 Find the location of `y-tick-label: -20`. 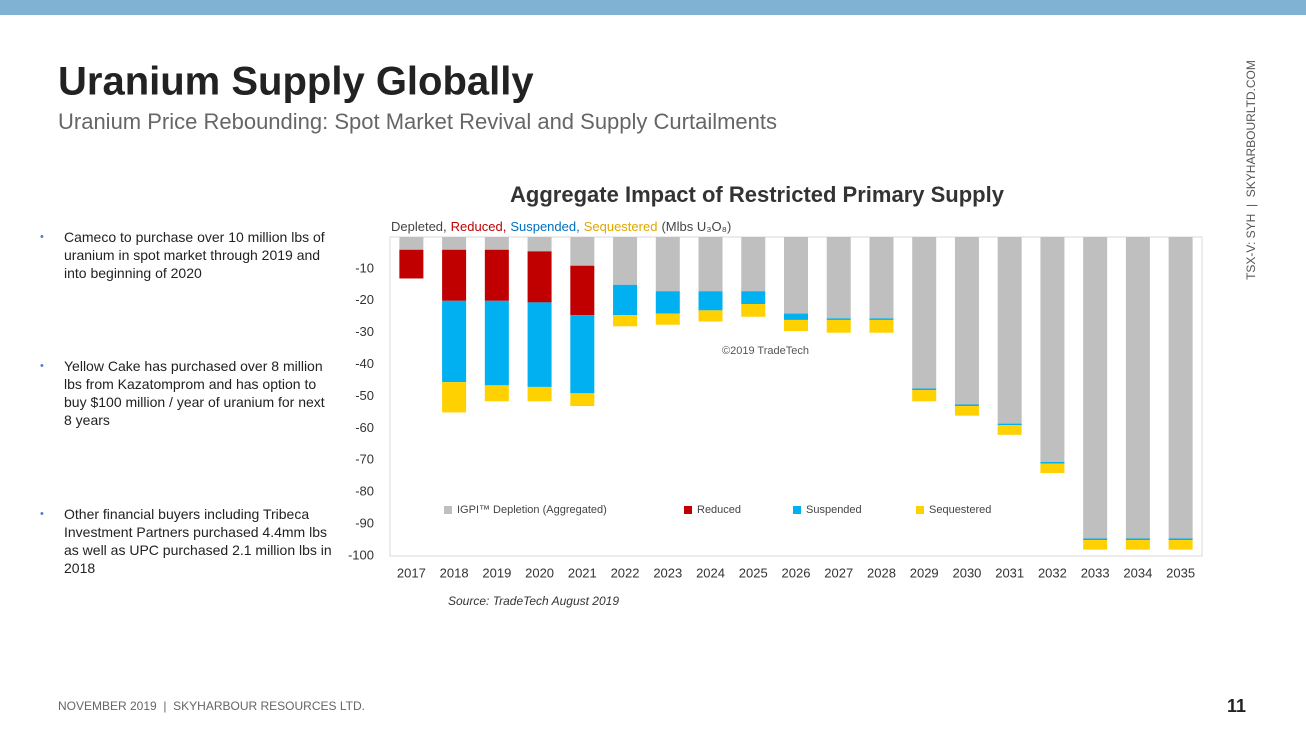

y-tick-label: -20 is located at coordinates (364, 299).